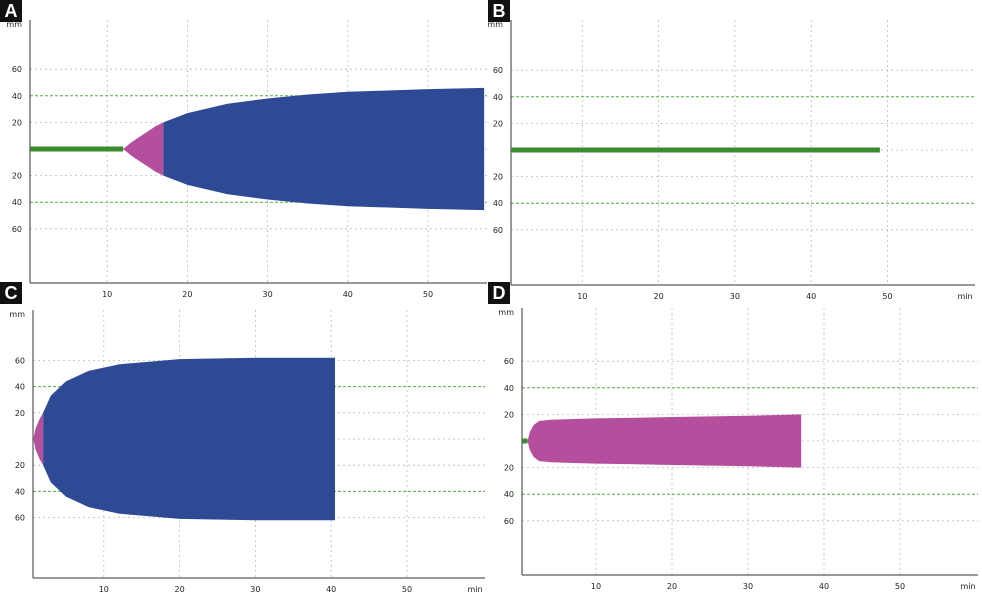 This screenshot has width=982, height=597. I want to click on panel-d-x-tick-label: 30, so click(748, 586).